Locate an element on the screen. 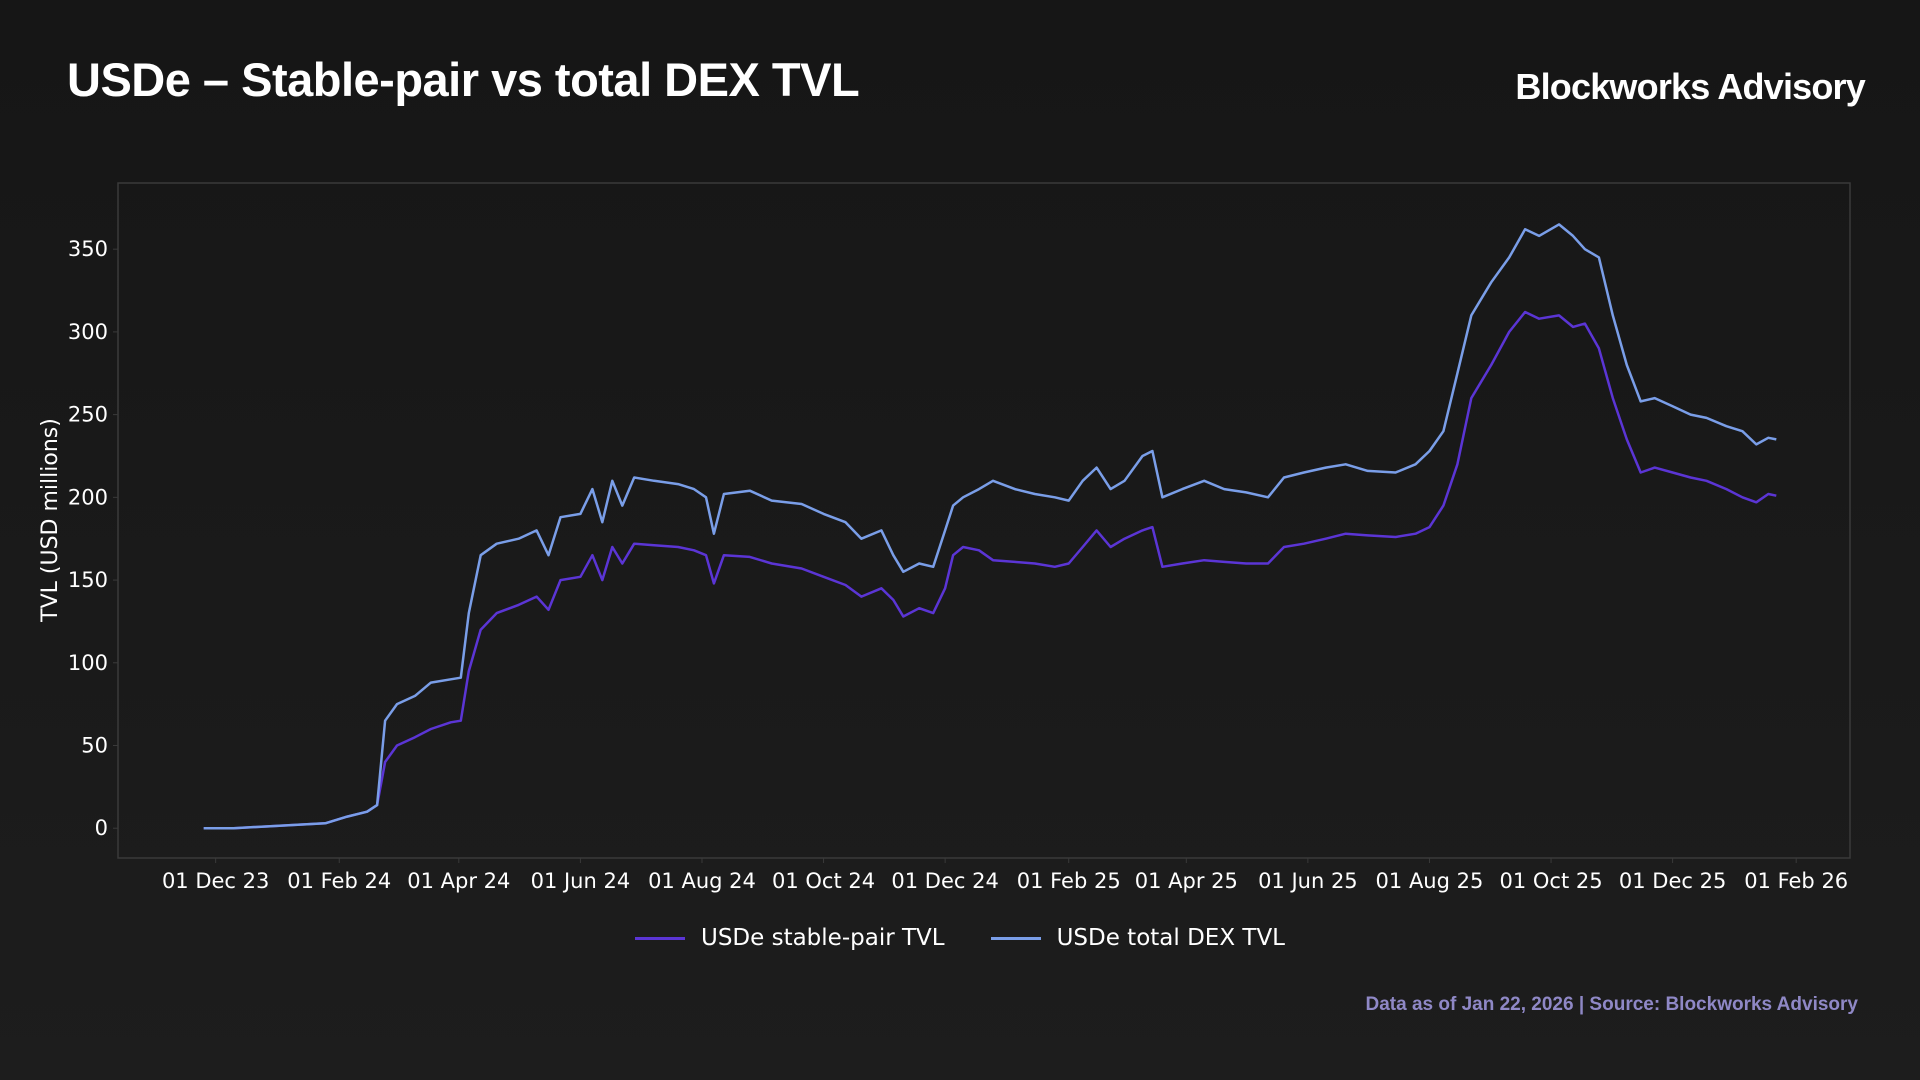 This screenshot has height=1080, width=1920. y-axis: 0 50 100 150 200 250 300 350 is located at coordinates (93, 538).